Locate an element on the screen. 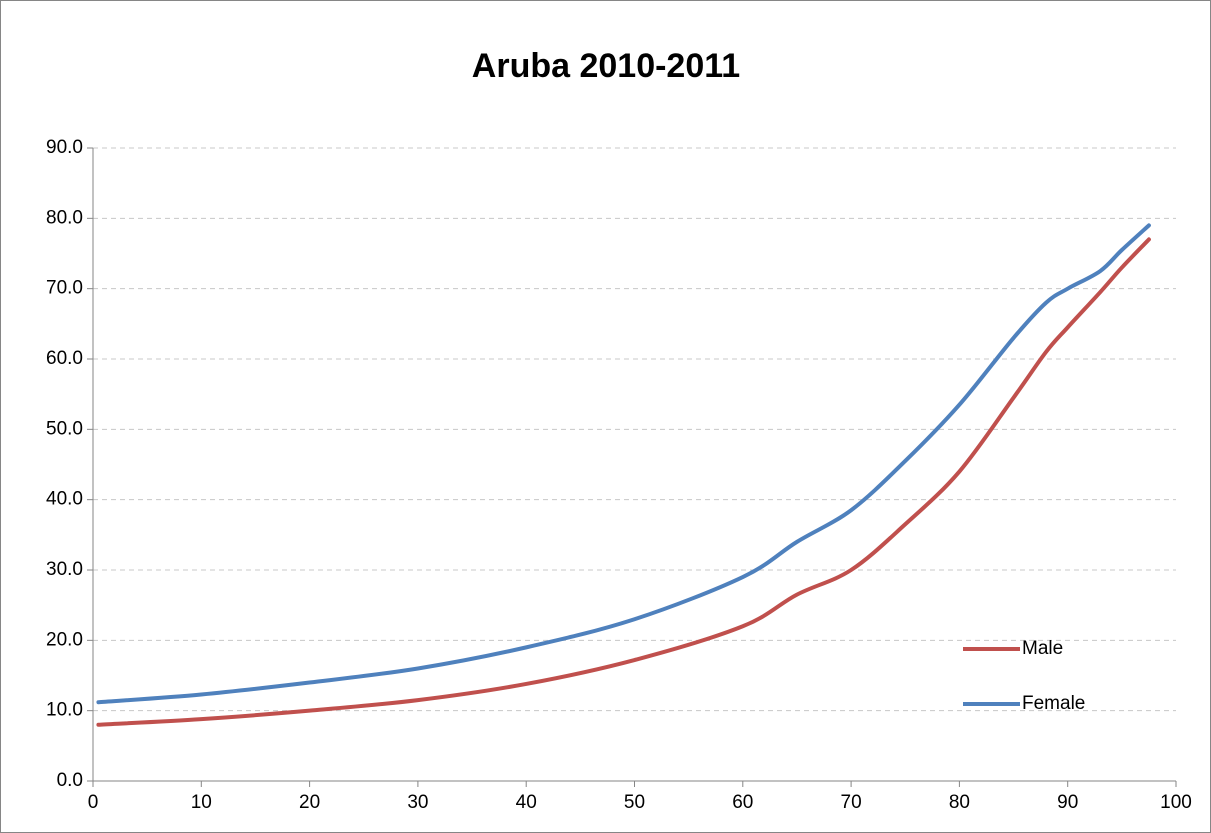 The image size is (1211, 833). y-tick-label: 70.0 is located at coordinates (64, 288).